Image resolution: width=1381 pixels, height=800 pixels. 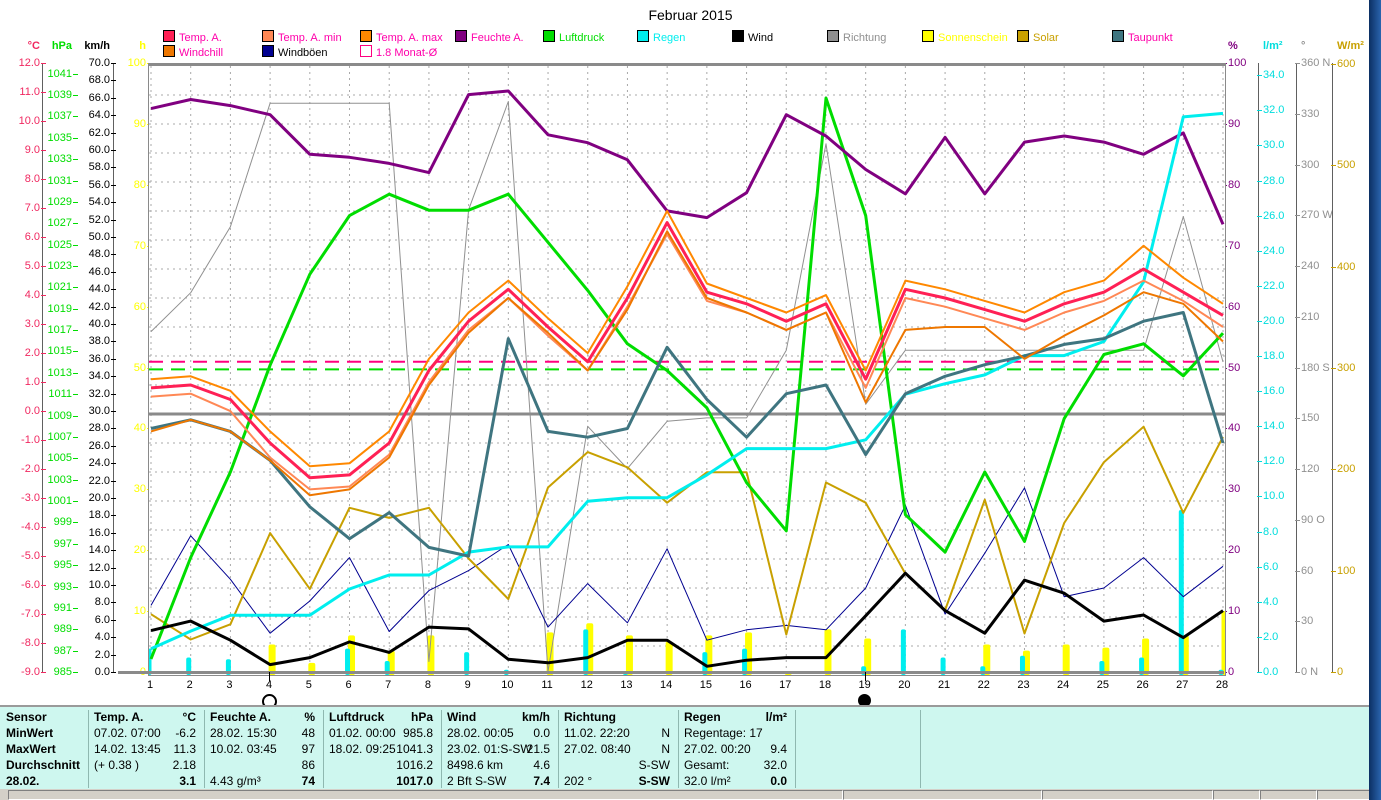 I want to click on legend-label: Feuchte A., so click(x=497, y=38).